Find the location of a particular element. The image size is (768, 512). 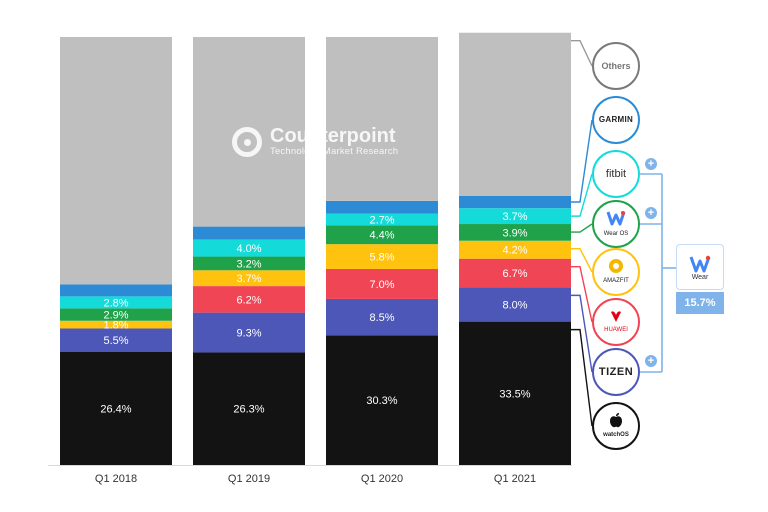

connector-watchos is located at coordinates (582, 377).